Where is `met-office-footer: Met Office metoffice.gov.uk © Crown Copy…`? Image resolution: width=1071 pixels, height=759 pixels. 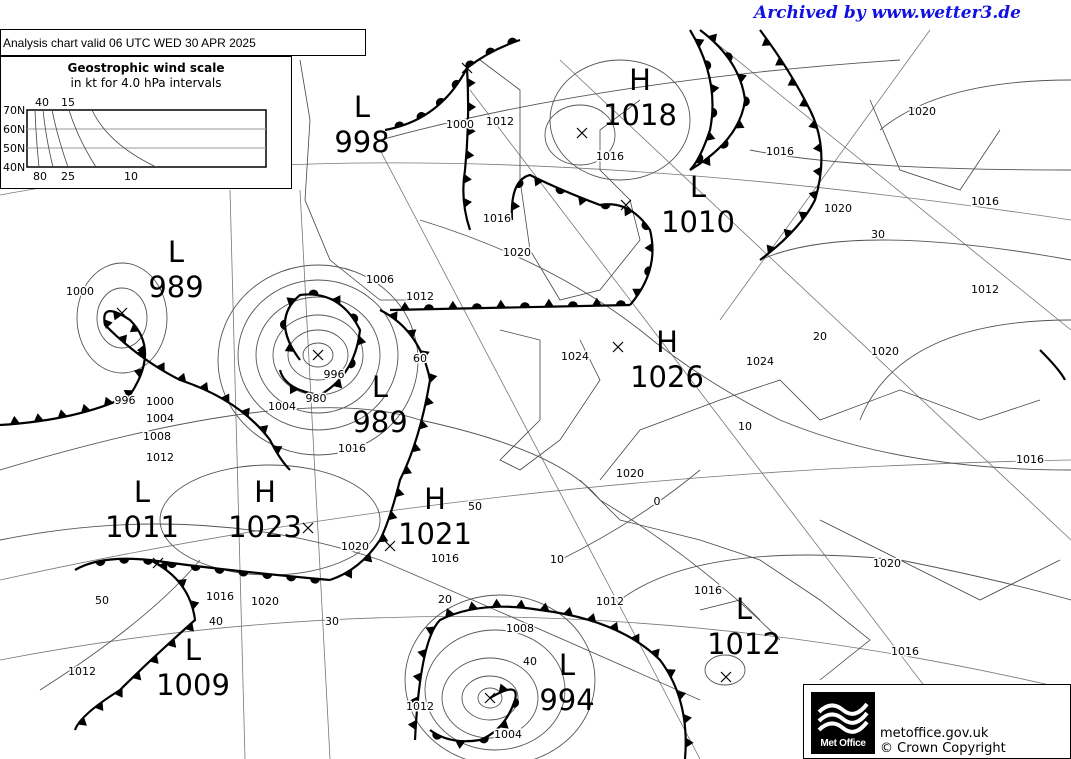 met-office-footer: Met Office metoffice.gov.uk © Crown Copy… is located at coordinates (937, 721).